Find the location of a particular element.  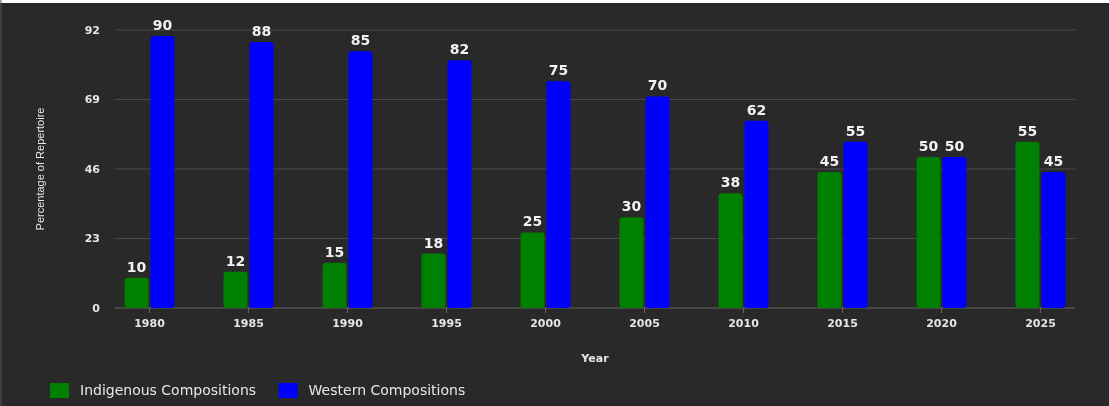

x-tick-label: 2005 is located at coordinates (644, 323).